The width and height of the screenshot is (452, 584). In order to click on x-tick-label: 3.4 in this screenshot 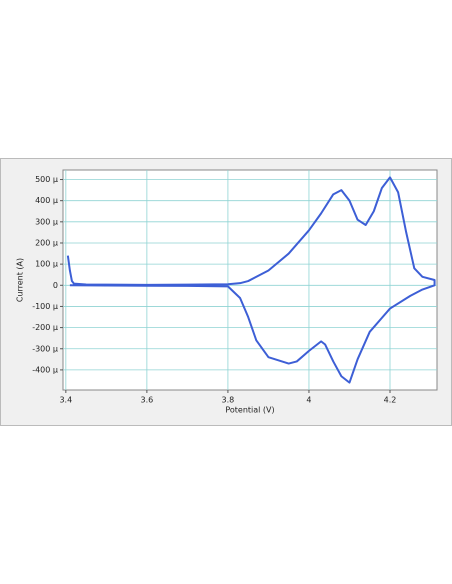, I will do `click(65, 400)`.